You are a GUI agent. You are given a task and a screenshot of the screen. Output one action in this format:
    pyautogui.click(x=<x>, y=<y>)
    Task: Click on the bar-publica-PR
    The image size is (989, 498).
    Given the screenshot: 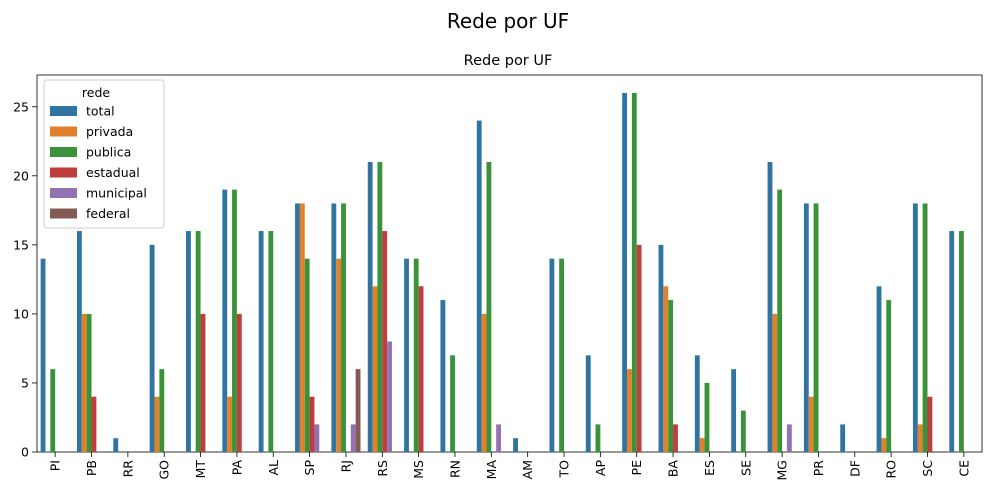 What is the action you would take?
    pyautogui.click(x=816, y=327)
    